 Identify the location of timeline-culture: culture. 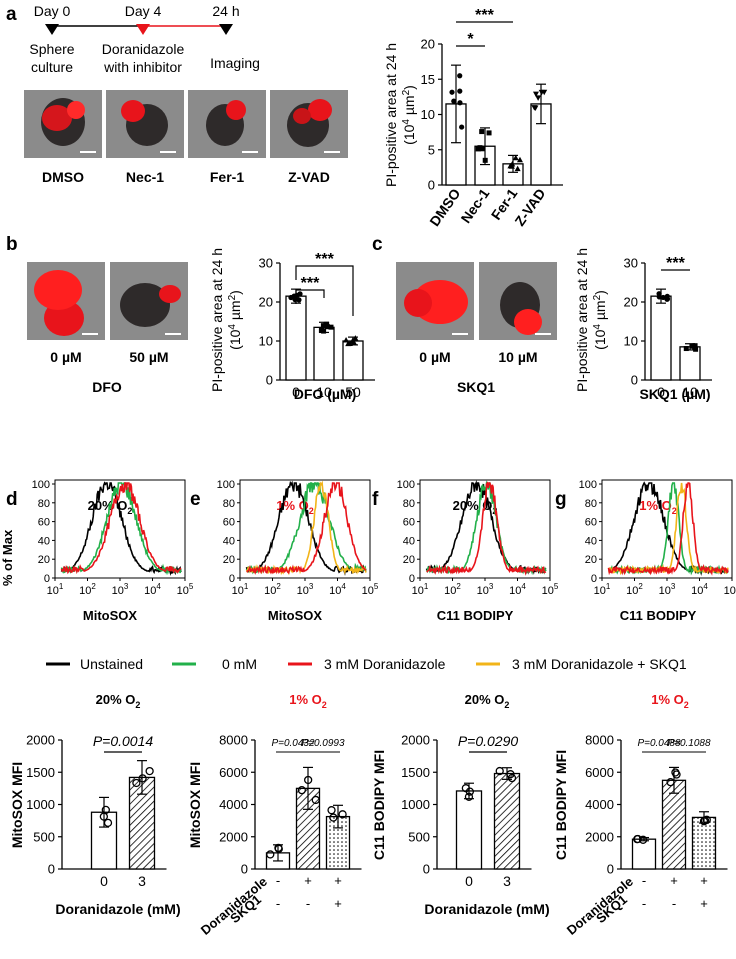
(52, 67).